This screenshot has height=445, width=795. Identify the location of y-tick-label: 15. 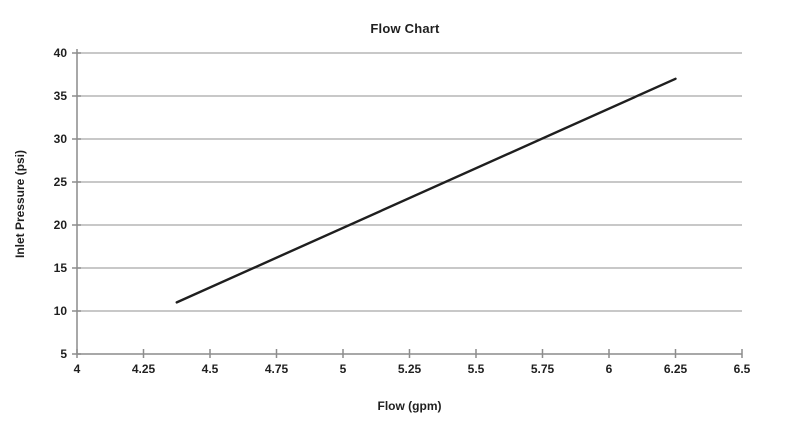
(61, 268).